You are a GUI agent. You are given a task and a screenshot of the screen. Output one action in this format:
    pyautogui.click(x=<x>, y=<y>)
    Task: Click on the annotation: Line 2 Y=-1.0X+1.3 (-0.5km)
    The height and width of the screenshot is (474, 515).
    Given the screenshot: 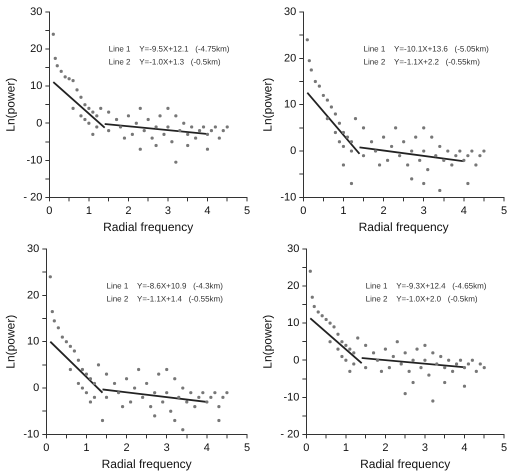 What is the action you would take?
    pyautogui.click(x=164, y=61)
    